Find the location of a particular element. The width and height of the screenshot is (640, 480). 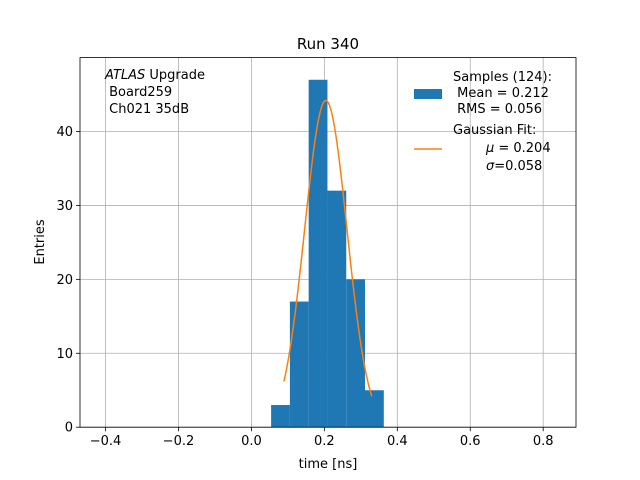

mu-symbol: μ is located at coordinates (489, 148).